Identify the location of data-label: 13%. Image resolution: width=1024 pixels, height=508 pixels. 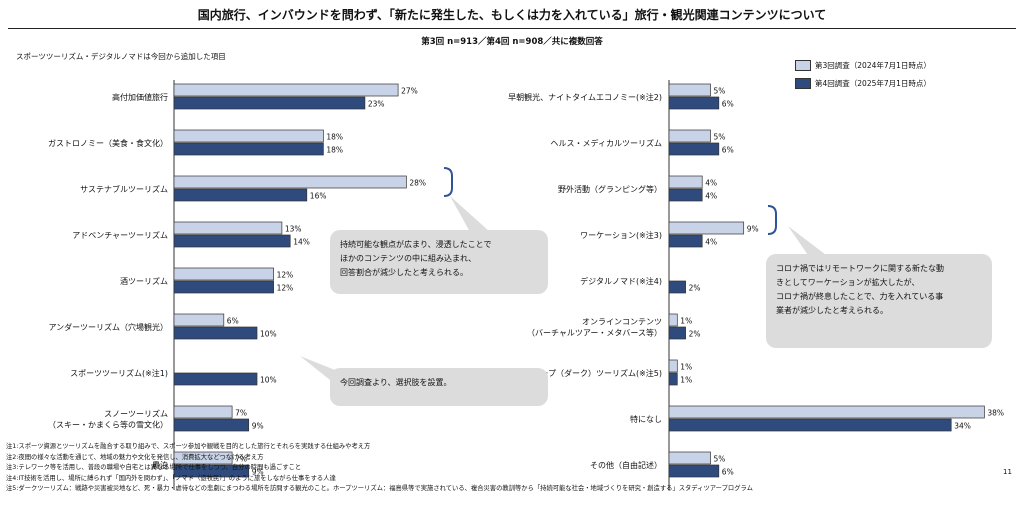
(293, 229).